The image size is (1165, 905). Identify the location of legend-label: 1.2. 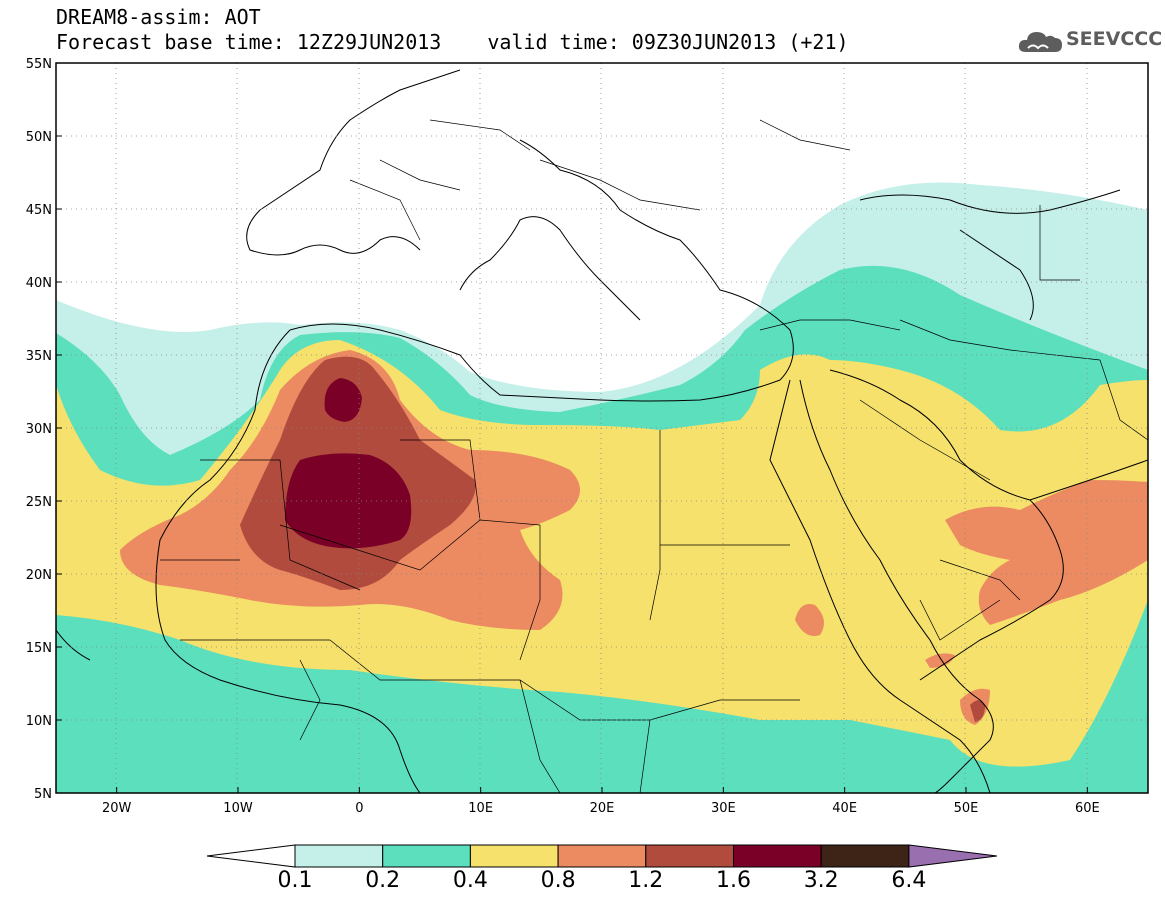
(646, 880).